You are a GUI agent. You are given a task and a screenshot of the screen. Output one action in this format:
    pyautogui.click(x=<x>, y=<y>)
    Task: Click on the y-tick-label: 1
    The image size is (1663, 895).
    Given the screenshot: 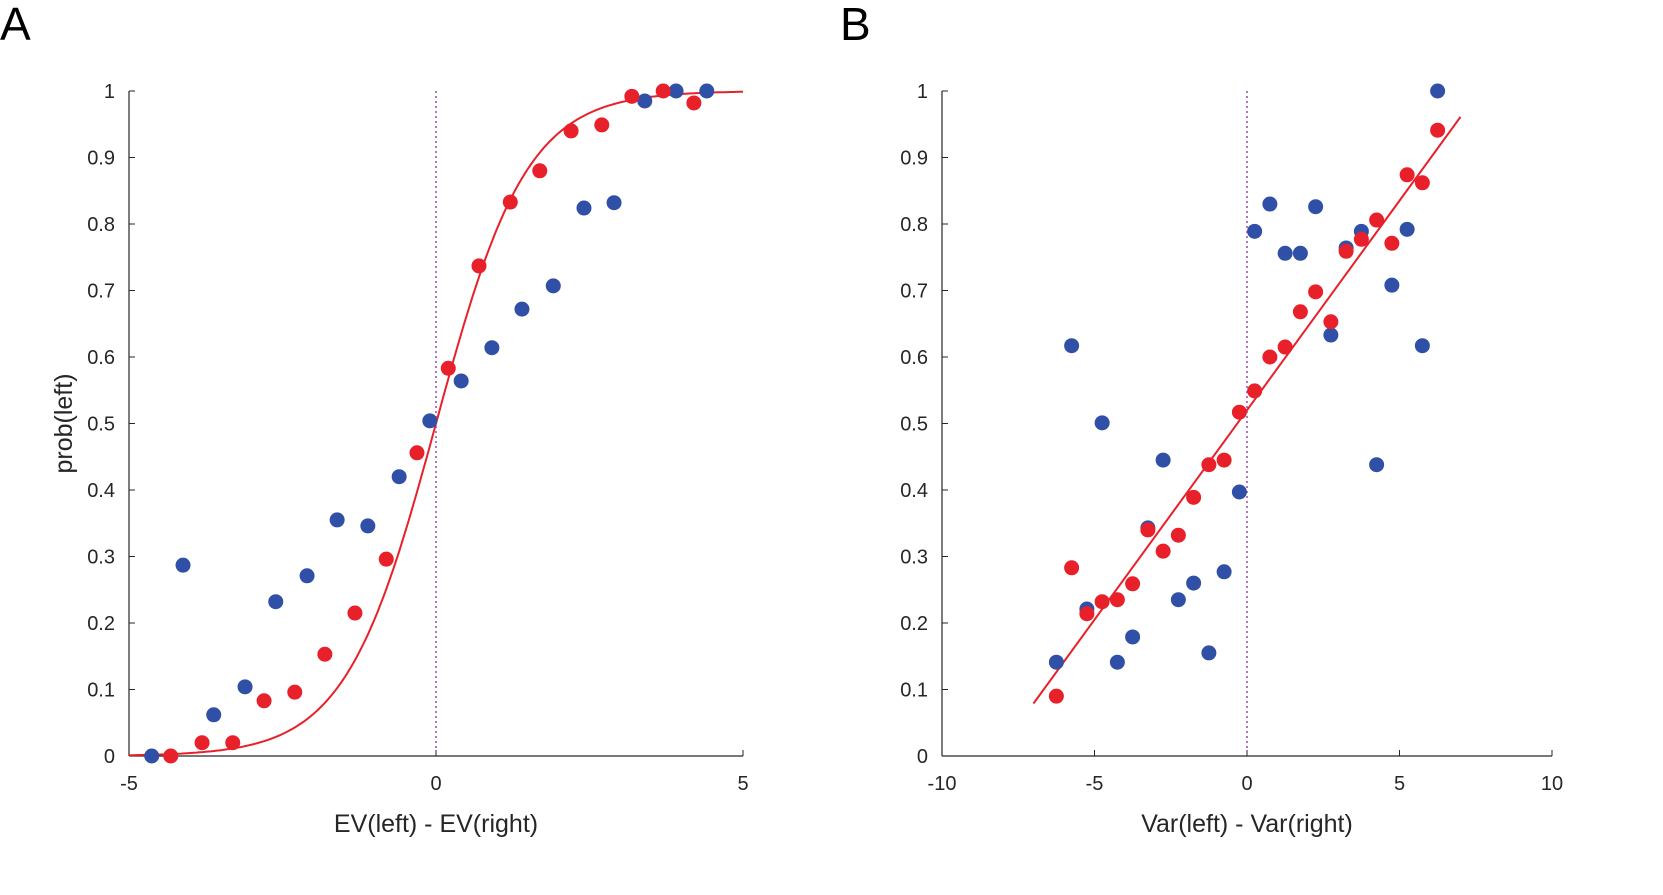 What is the action you would take?
    pyautogui.click(x=922, y=92)
    